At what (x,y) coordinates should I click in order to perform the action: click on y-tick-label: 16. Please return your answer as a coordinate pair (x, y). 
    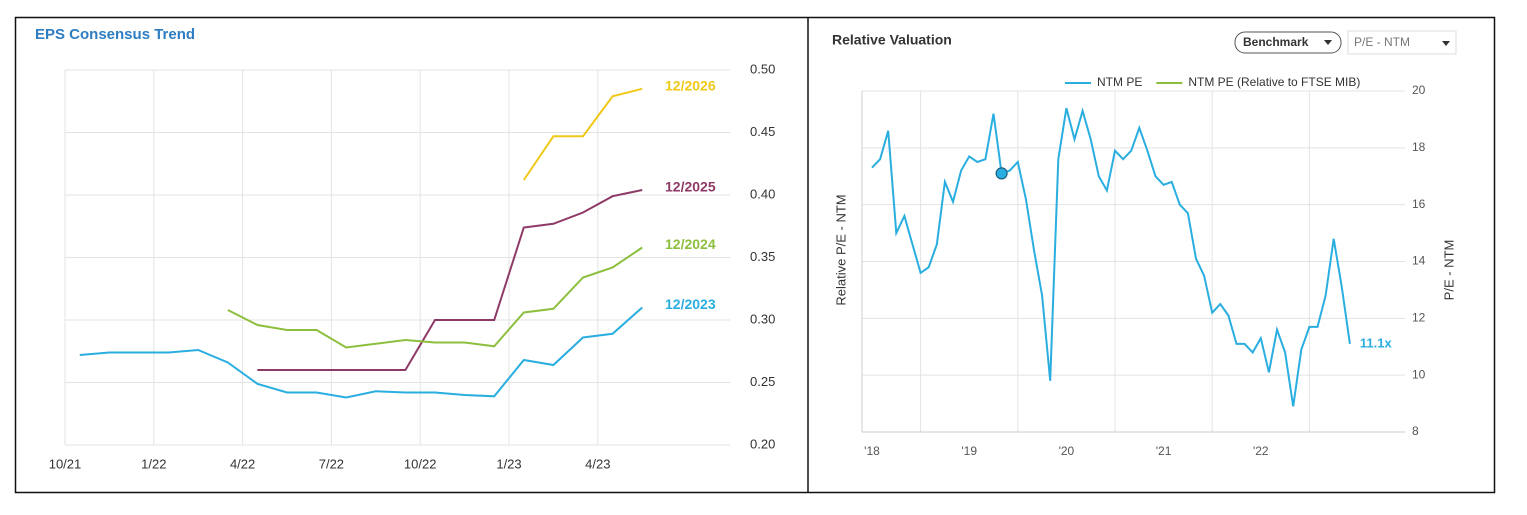
    Looking at the image, I should click on (1419, 204).